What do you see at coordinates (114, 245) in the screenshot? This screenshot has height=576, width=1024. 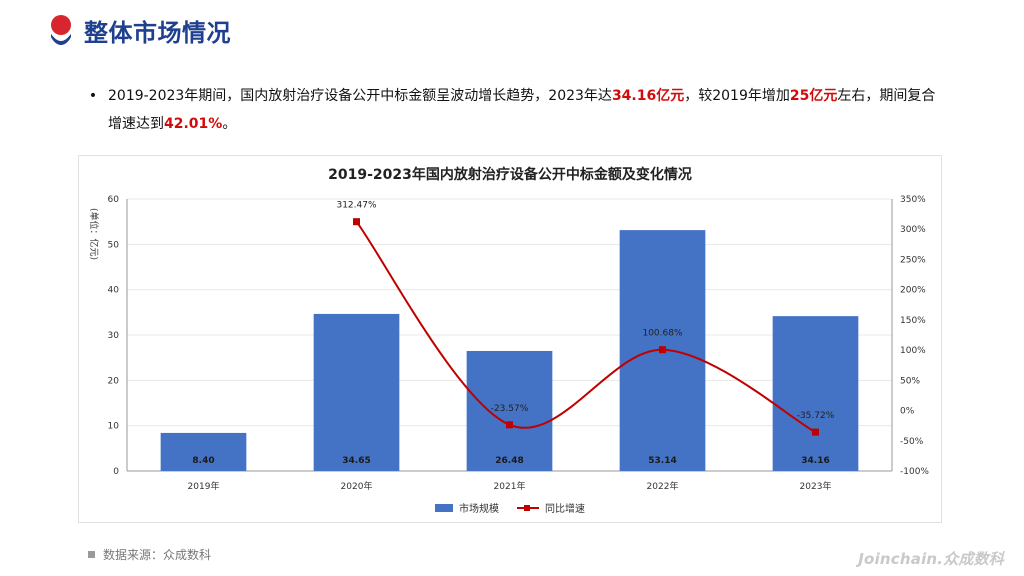 I see `left-axis-tick-label: 50` at bounding box center [114, 245].